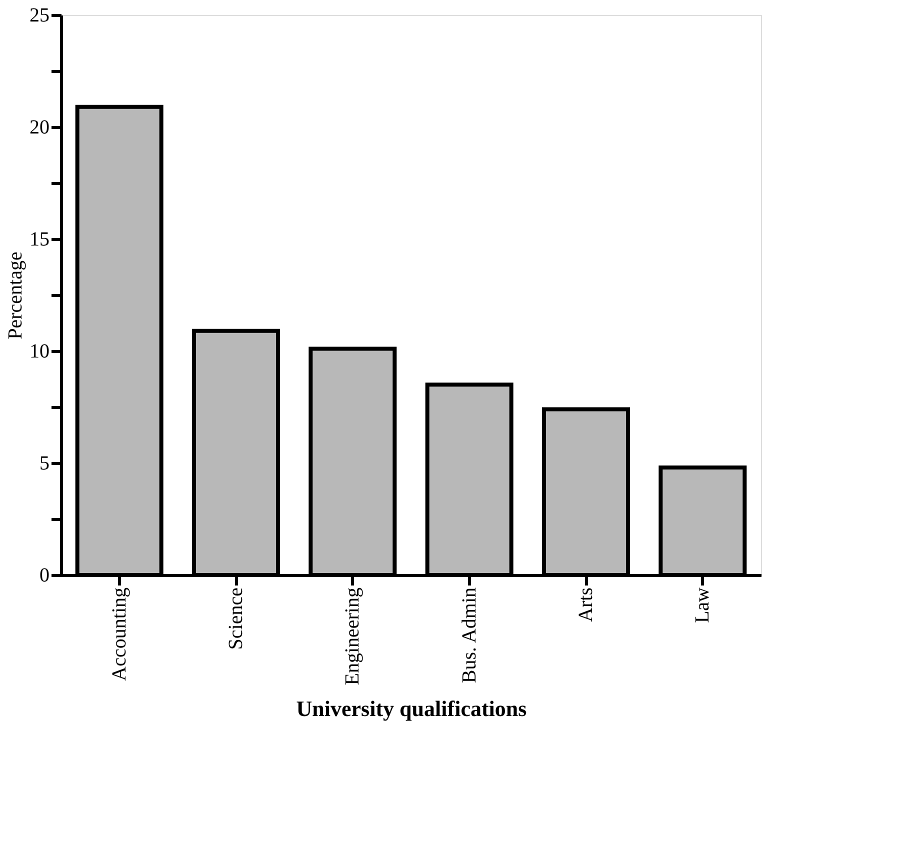  Describe the element at coordinates (45, 575) in the screenshot. I see `y-tick-label: 0` at that location.